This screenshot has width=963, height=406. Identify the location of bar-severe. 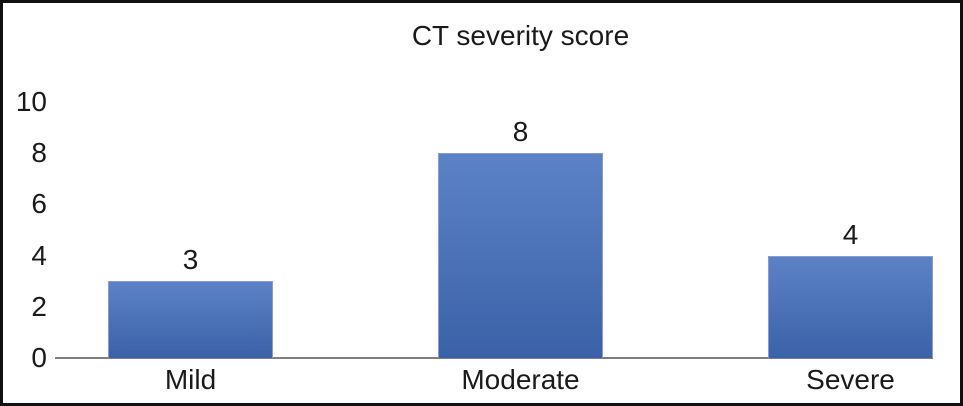
(850, 307).